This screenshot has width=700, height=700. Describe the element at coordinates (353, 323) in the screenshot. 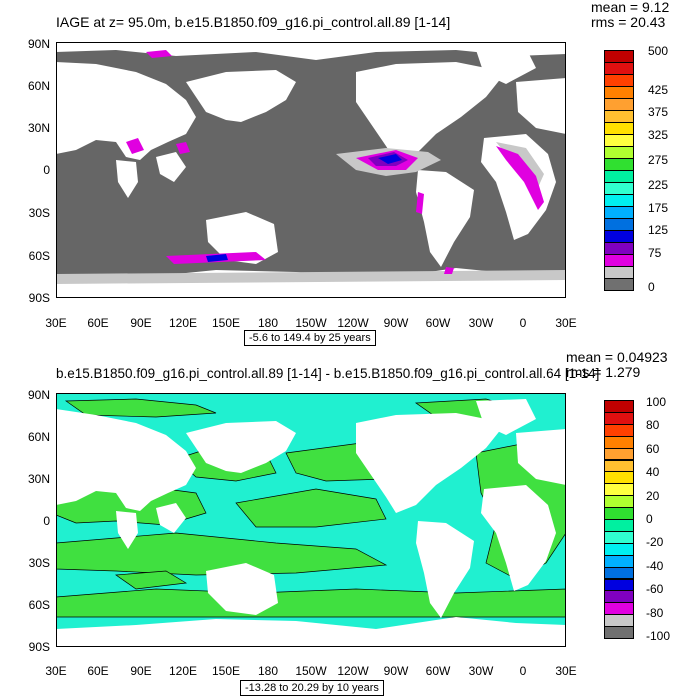

I see `top-lon-tick: 120W` at that location.